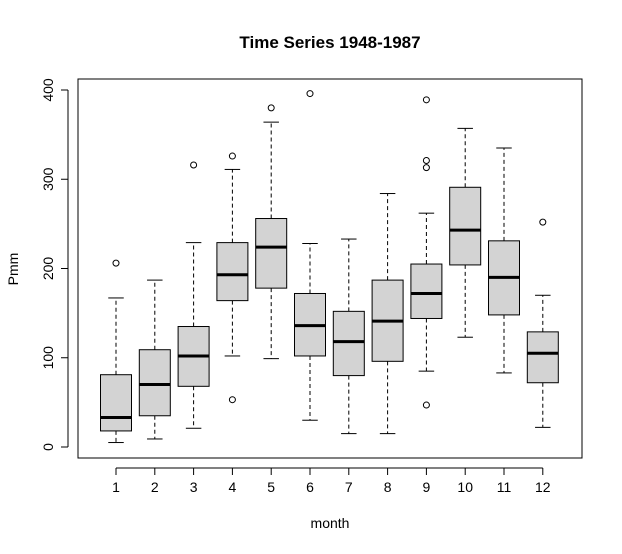 Image resolution: width=622 pixels, height=554 pixels. What do you see at coordinates (155, 487) in the screenshot?
I see `x-tick-label: 2` at bounding box center [155, 487].